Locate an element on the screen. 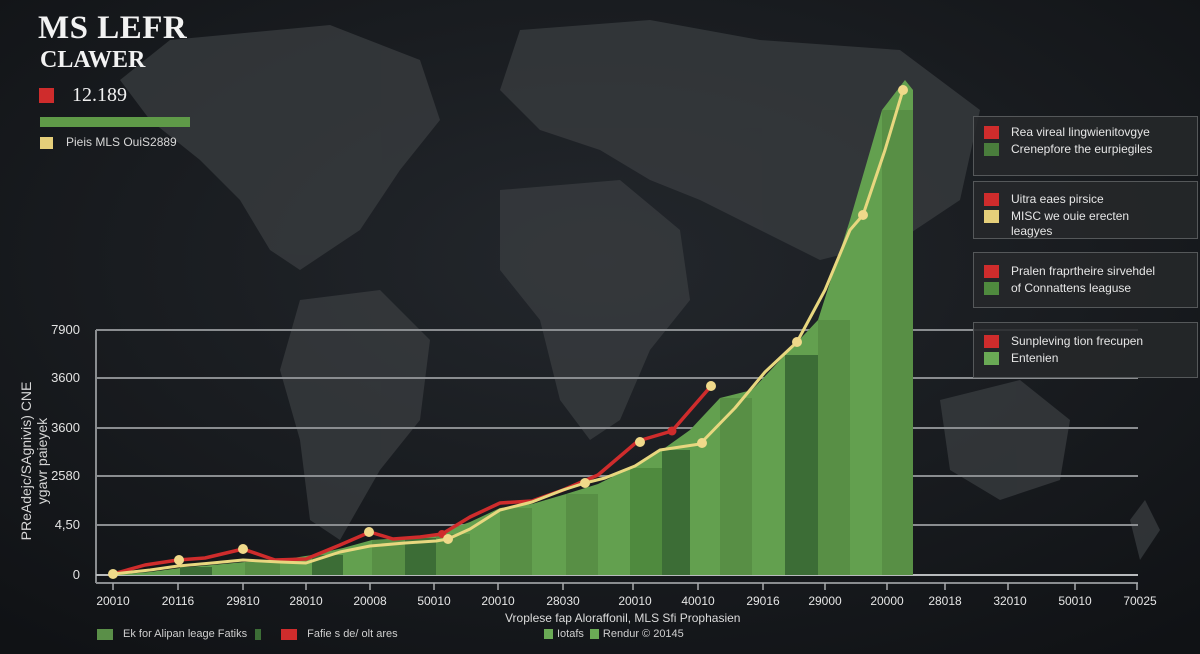 The width and height of the screenshot is (1200, 654). x-tick: 20008 is located at coordinates (370, 601).